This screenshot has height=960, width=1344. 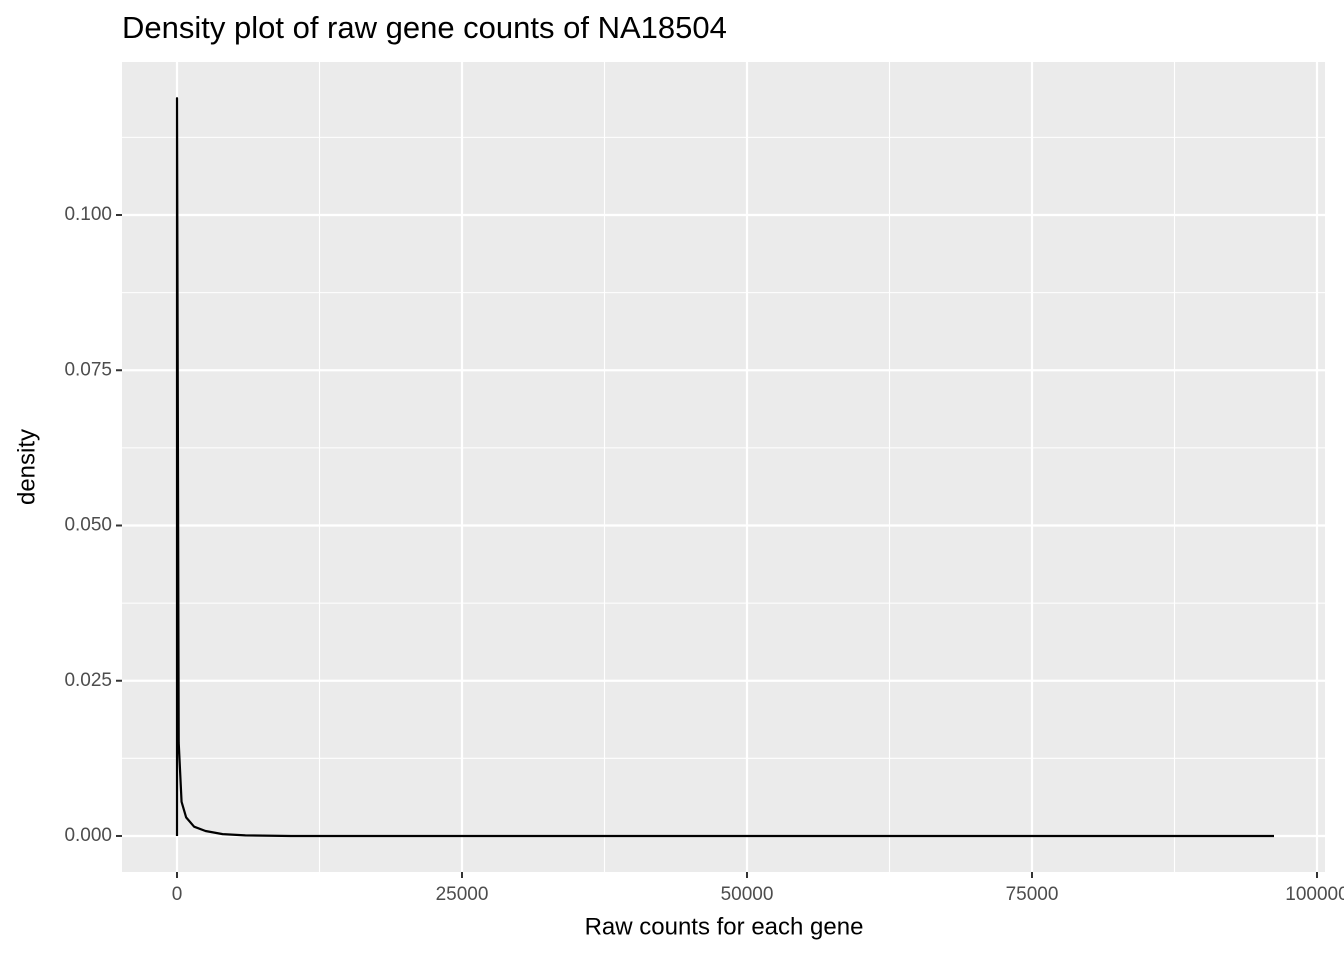 What do you see at coordinates (88, 835) in the screenshot?
I see `y-tick-label: 0.000` at bounding box center [88, 835].